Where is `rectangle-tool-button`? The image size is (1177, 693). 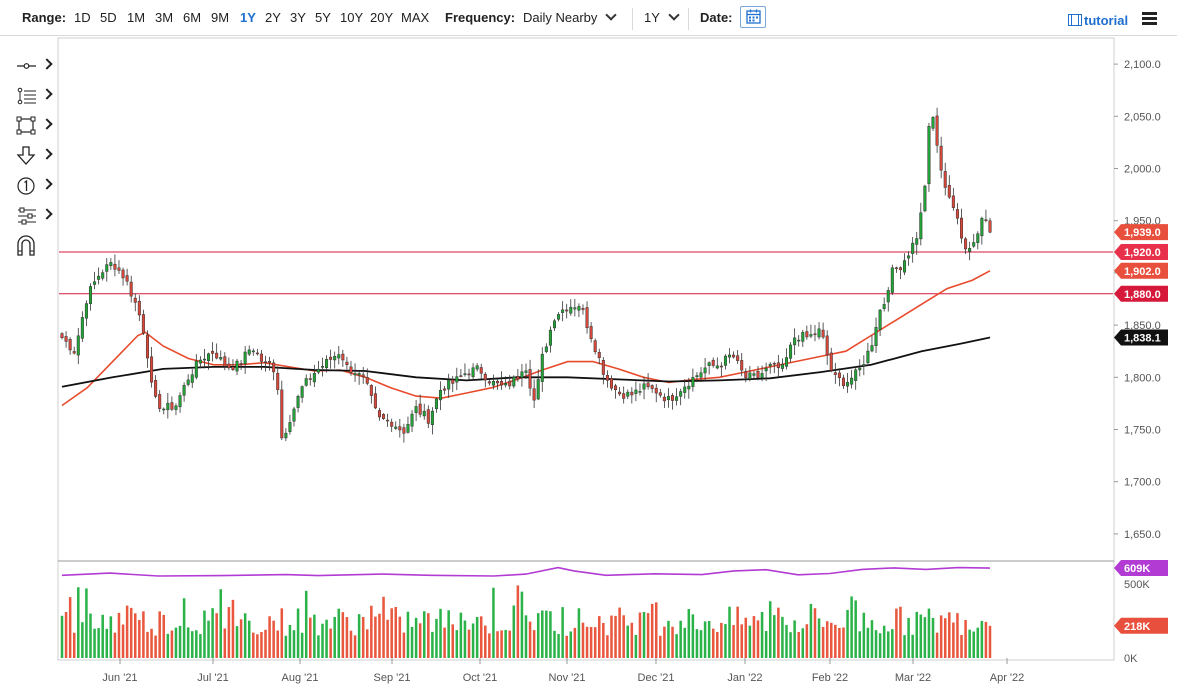
rectangle-tool-button is located at coordinates (35, 127).